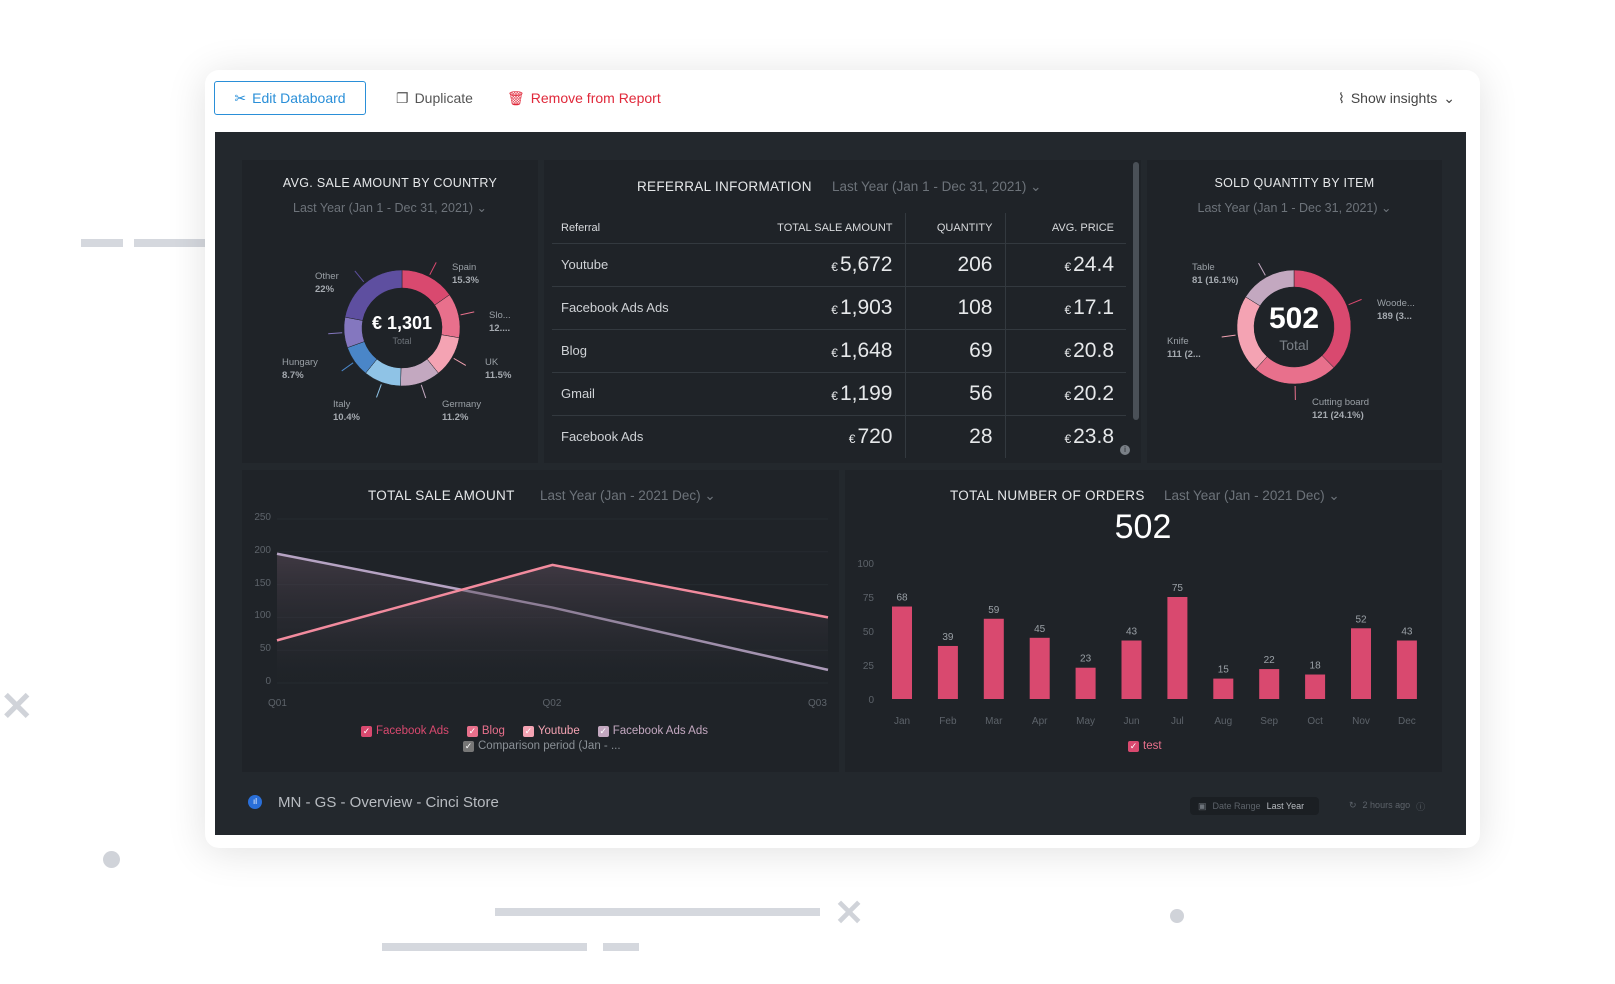 The height and width of the screenshot is (984, 1615). What do you see at coordinates (390, 183) in the screenshot?
I see `panel-title: AVG. SALE AMOUNT BY COUNTRY` at bounding box center [390, 183].